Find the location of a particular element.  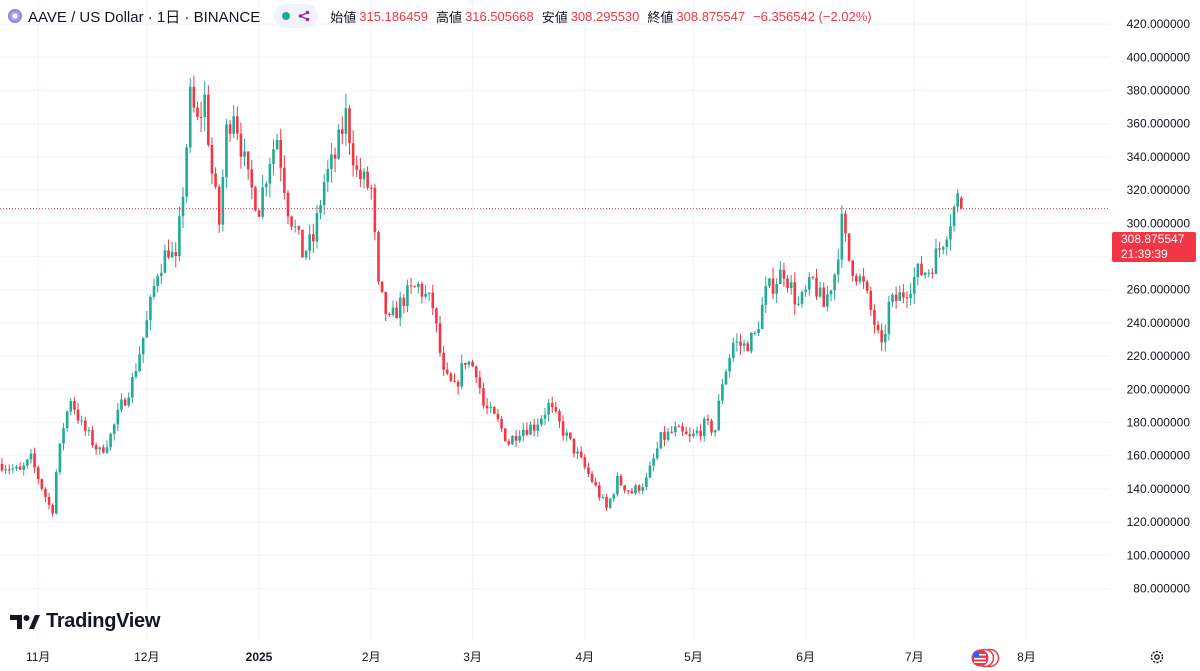

y-tick-label: 120.000000 is located at coordinates (1159, 522).